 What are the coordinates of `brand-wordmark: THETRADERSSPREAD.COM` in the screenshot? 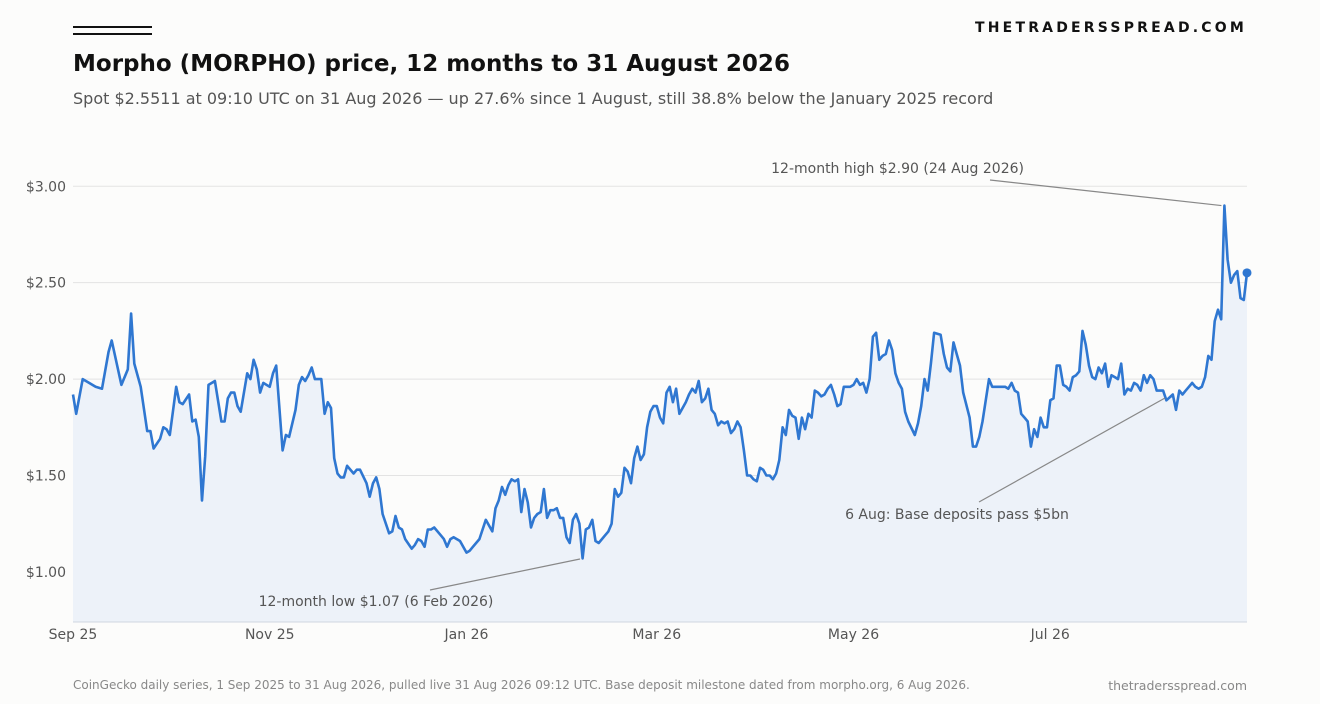 It's located at (1111, 28).